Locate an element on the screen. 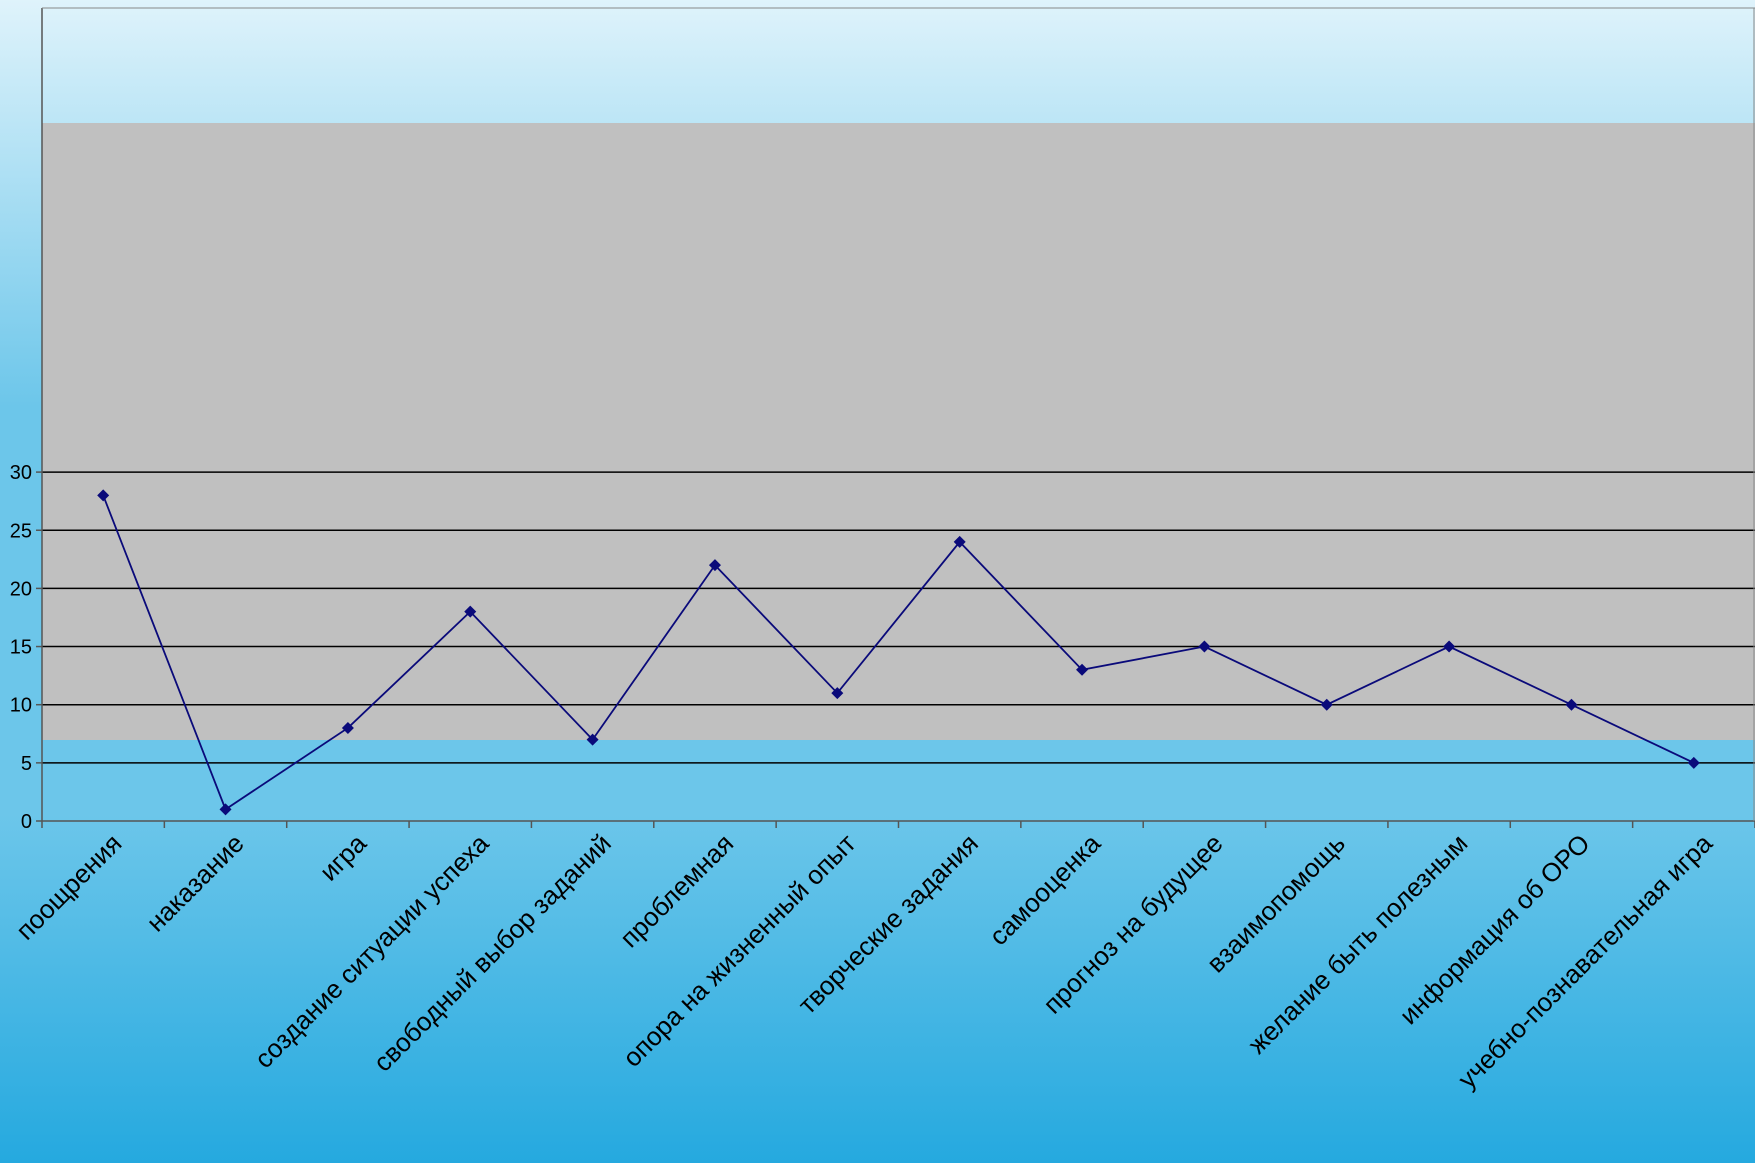 Image resolution: width=1755 pixels, height=1163 pixels. y-tick-label: 10 is located at coordinates (21, 706).